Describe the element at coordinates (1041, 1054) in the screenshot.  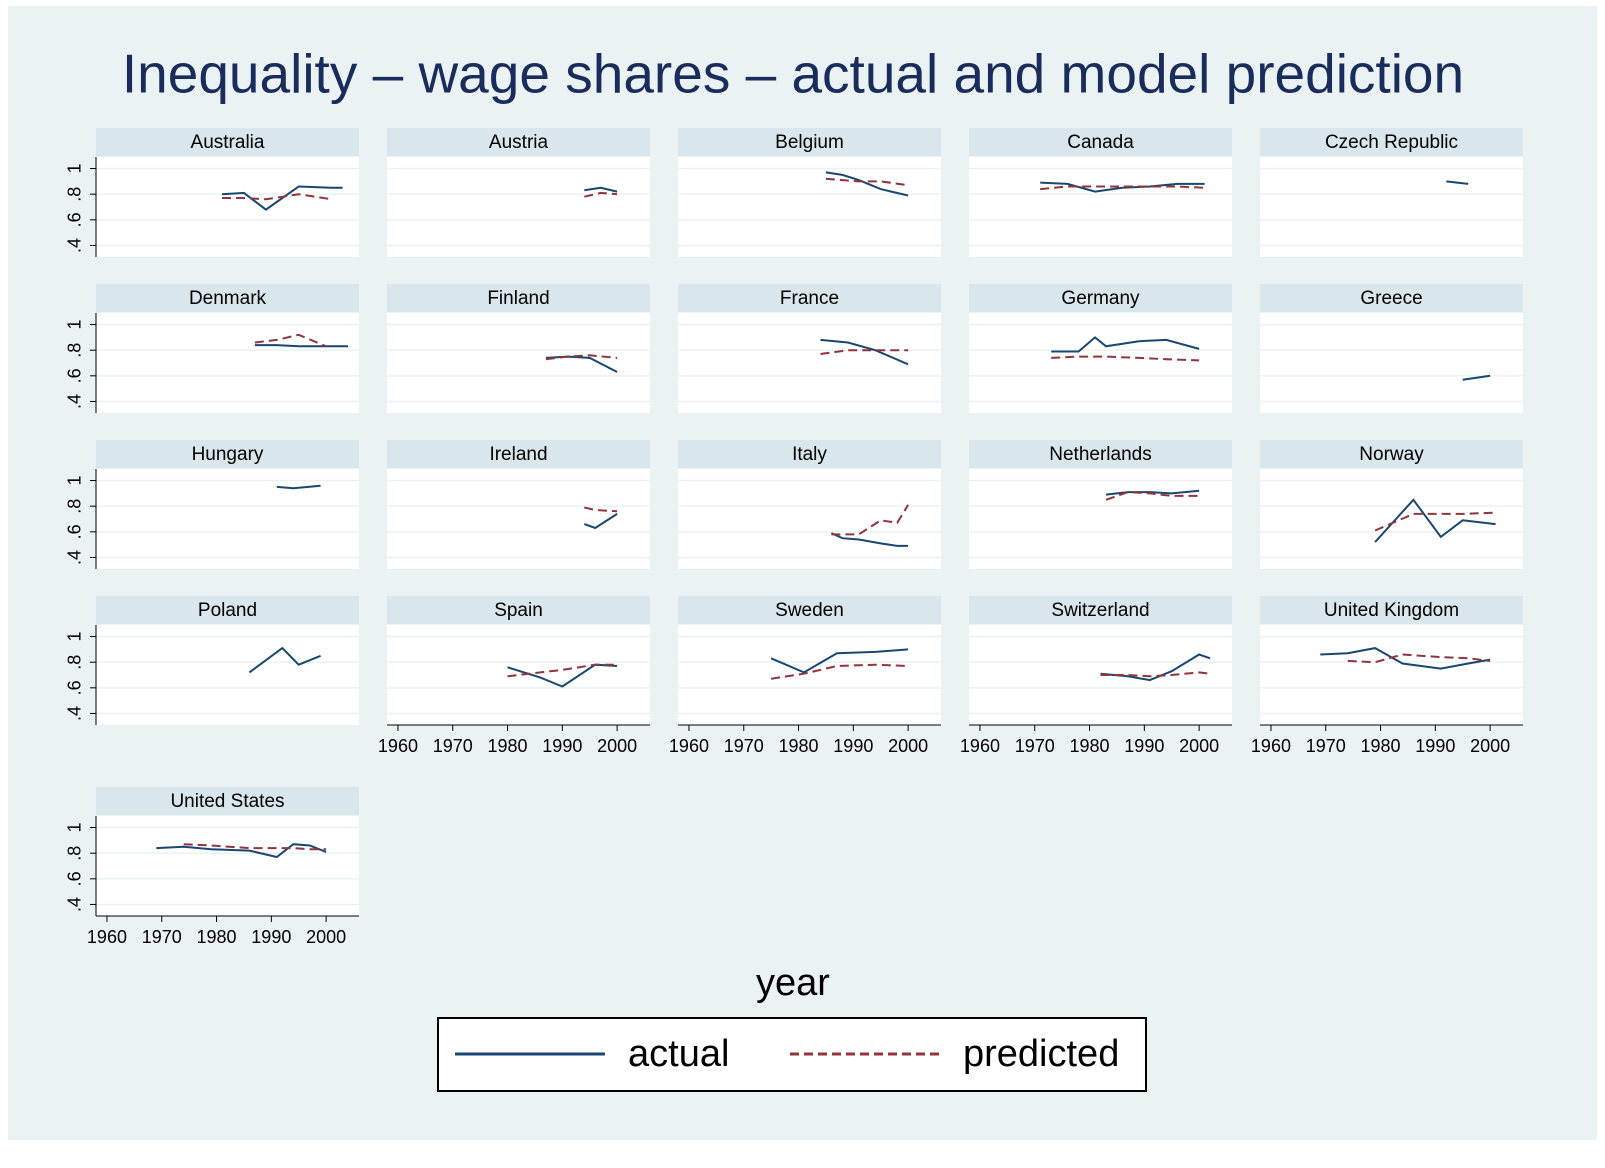
I see `legend-label: predicted` at that location.